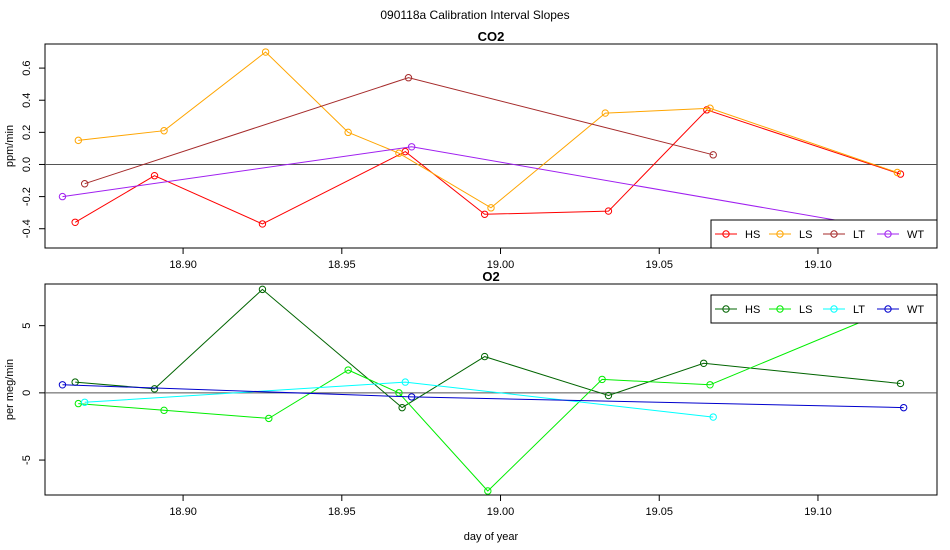 This screenshot has height=550, width=950. Describe the element at coordinates (483, 396) in the screenshot. I see `o2-series-wt-line` at that location.